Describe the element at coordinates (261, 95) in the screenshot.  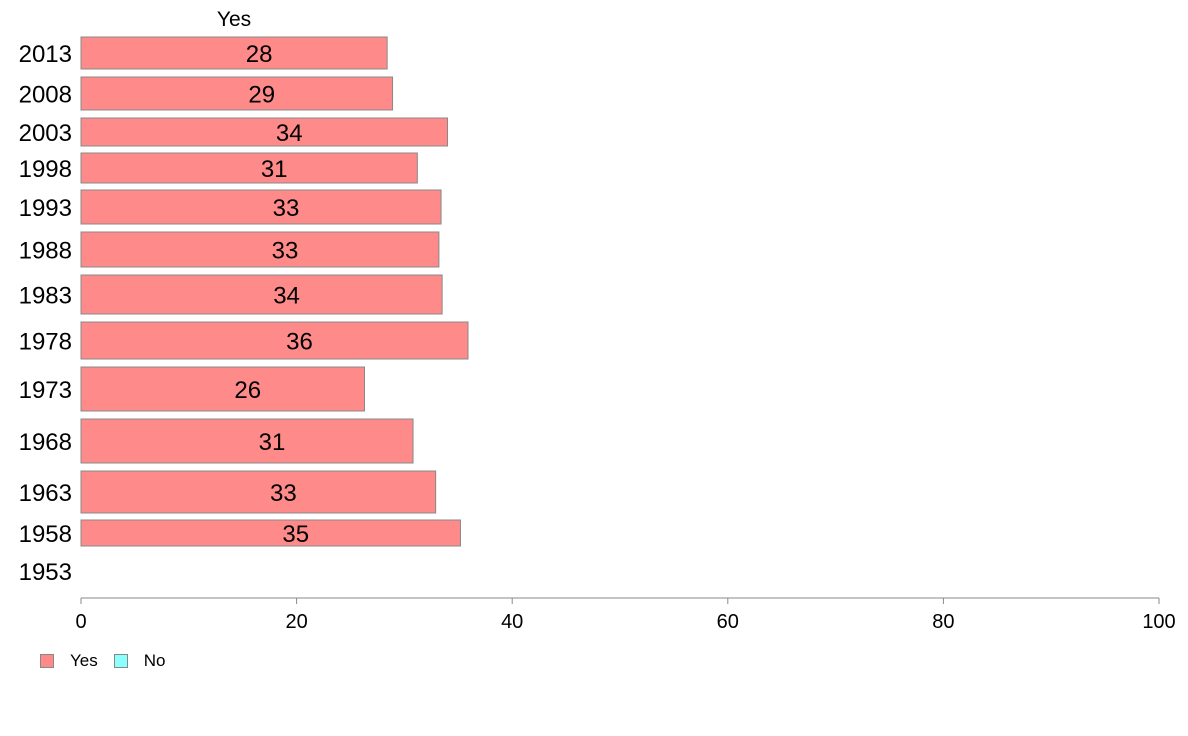
I see `data-label: 29` at that location.